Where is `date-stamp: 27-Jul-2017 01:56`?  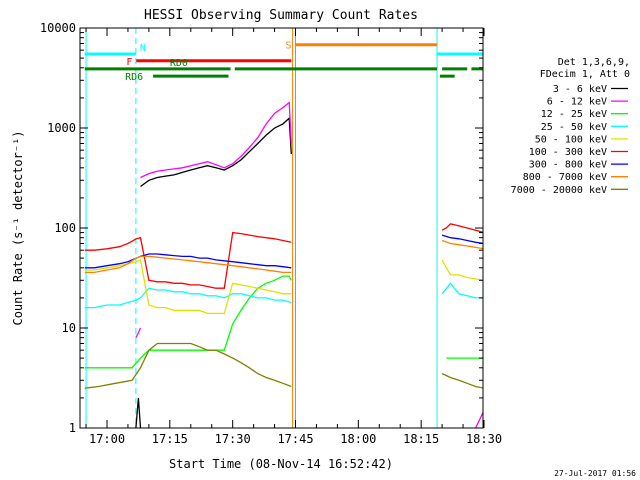 date-stamp: 27-Jul-2017 01:56 is located at coordinates (595, 473).